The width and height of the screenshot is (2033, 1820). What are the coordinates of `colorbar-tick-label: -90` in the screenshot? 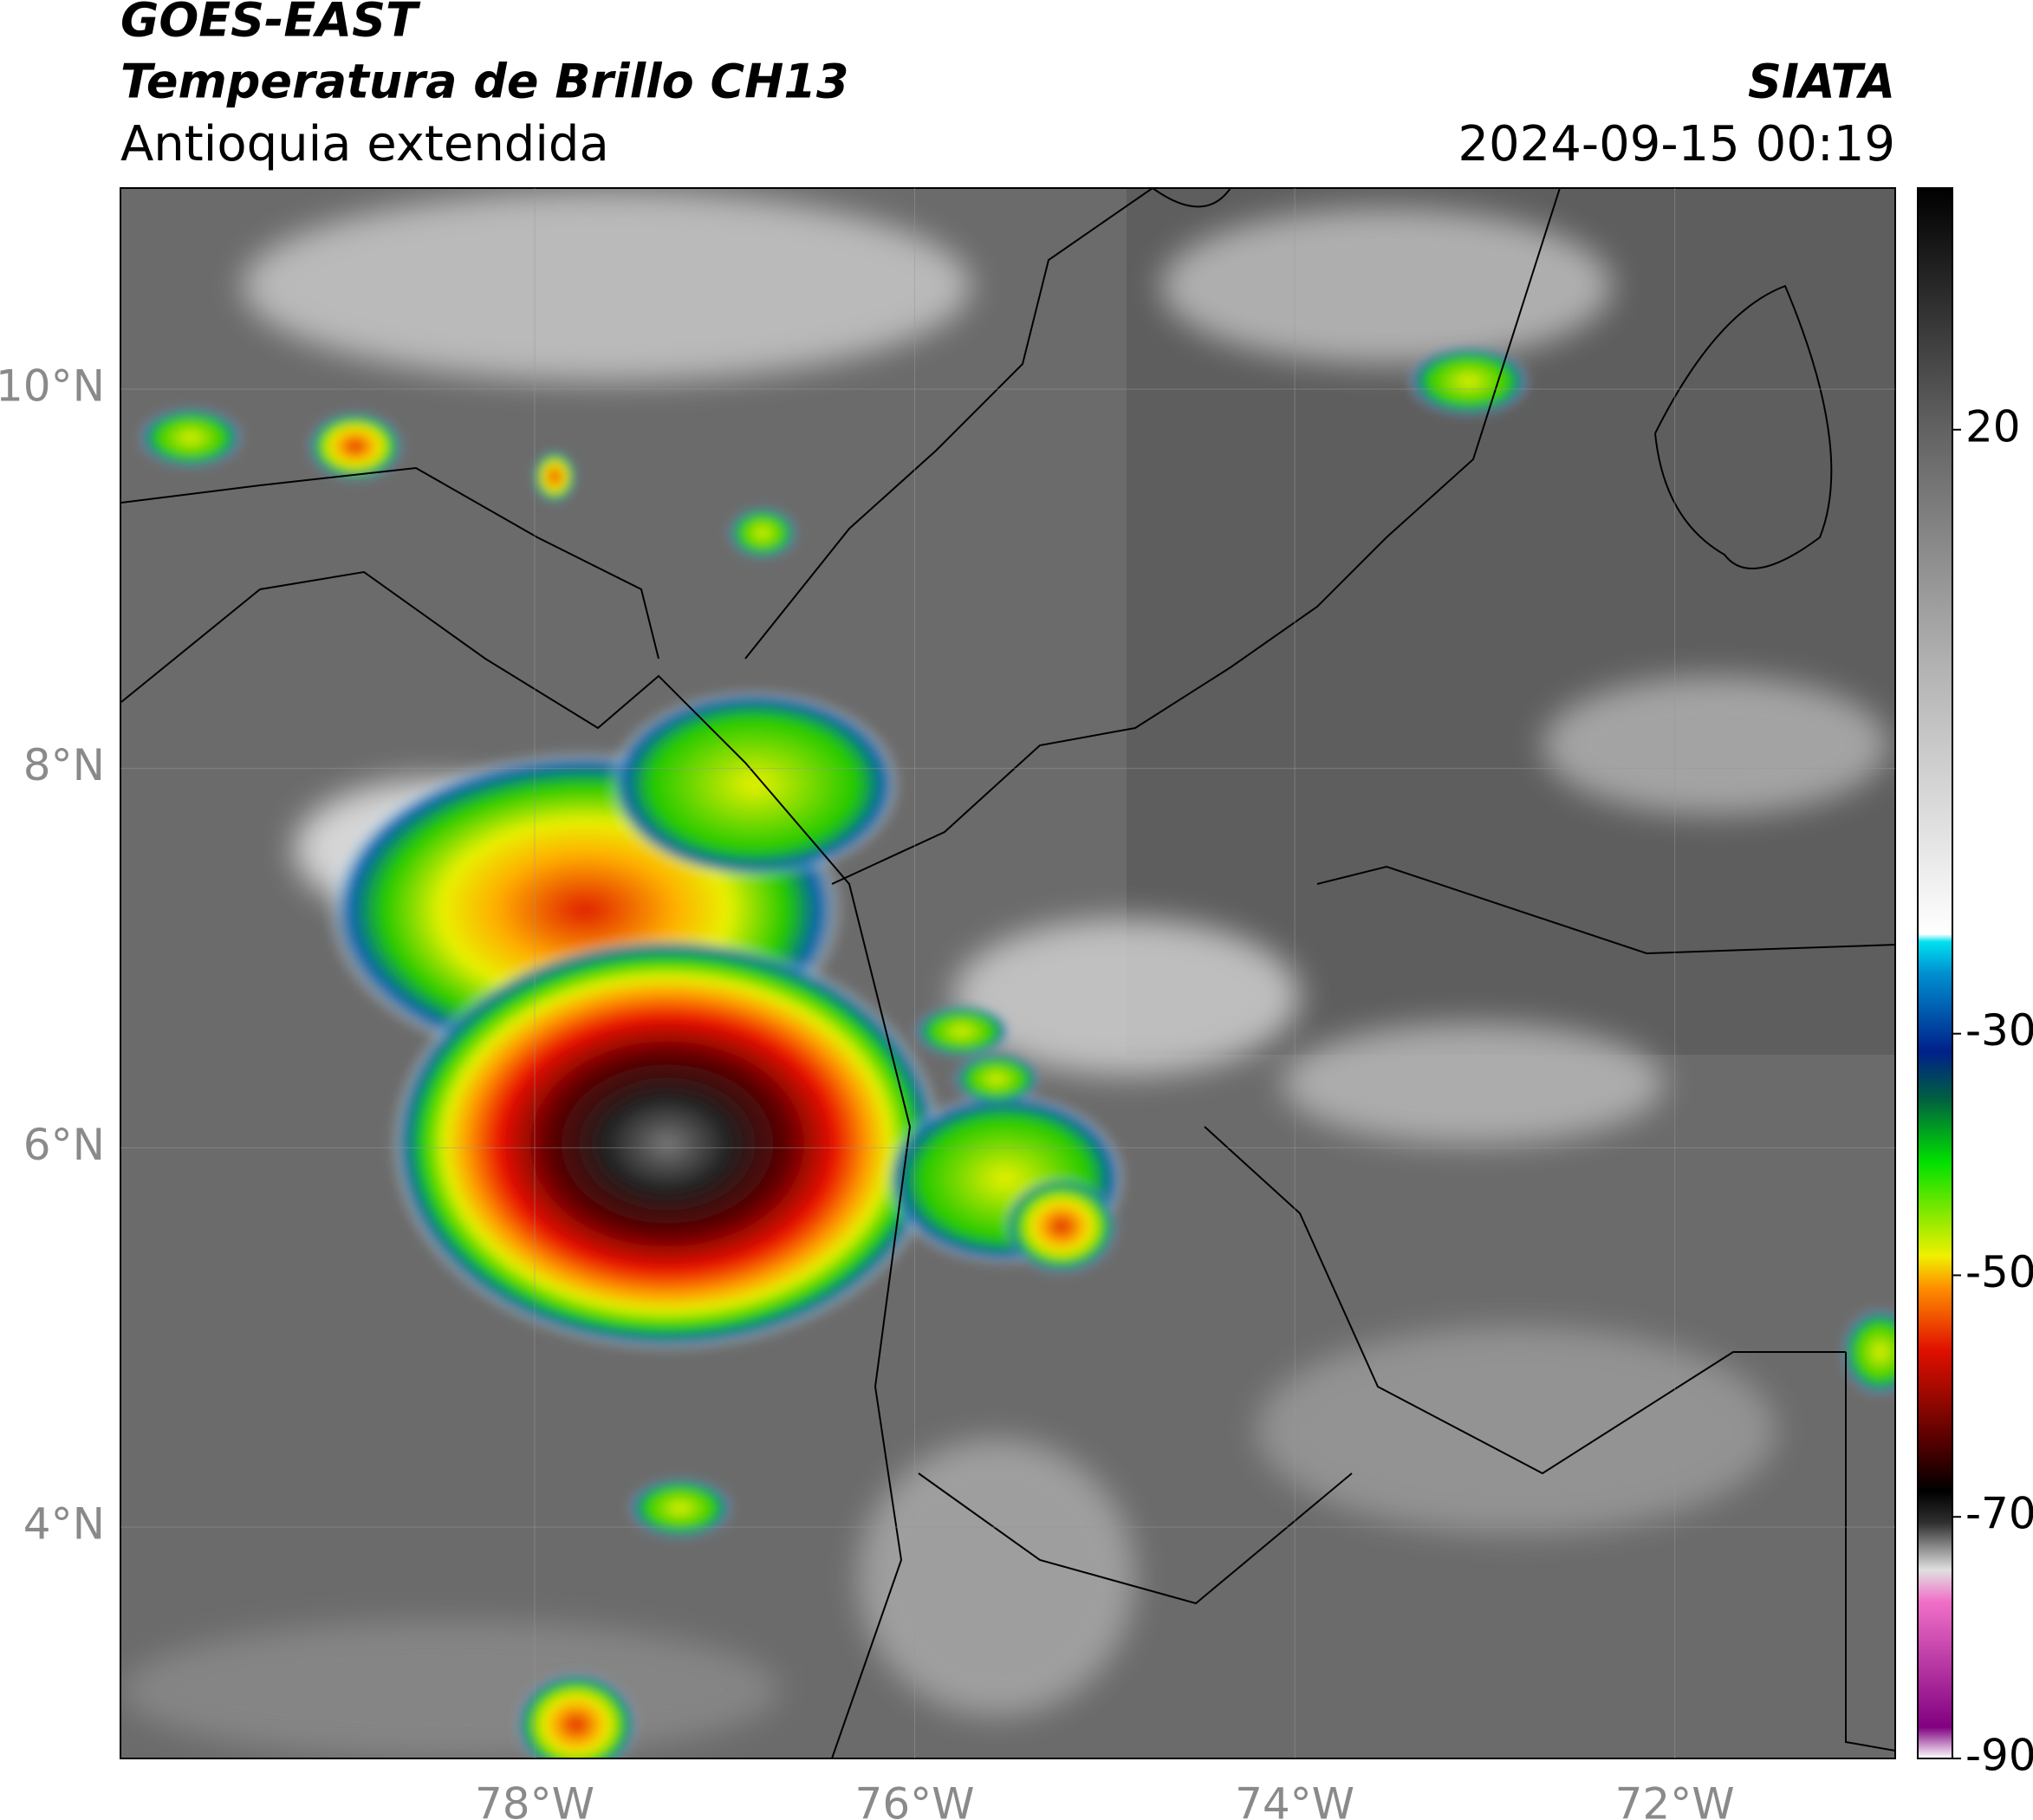 It's located at (1999, 1756).